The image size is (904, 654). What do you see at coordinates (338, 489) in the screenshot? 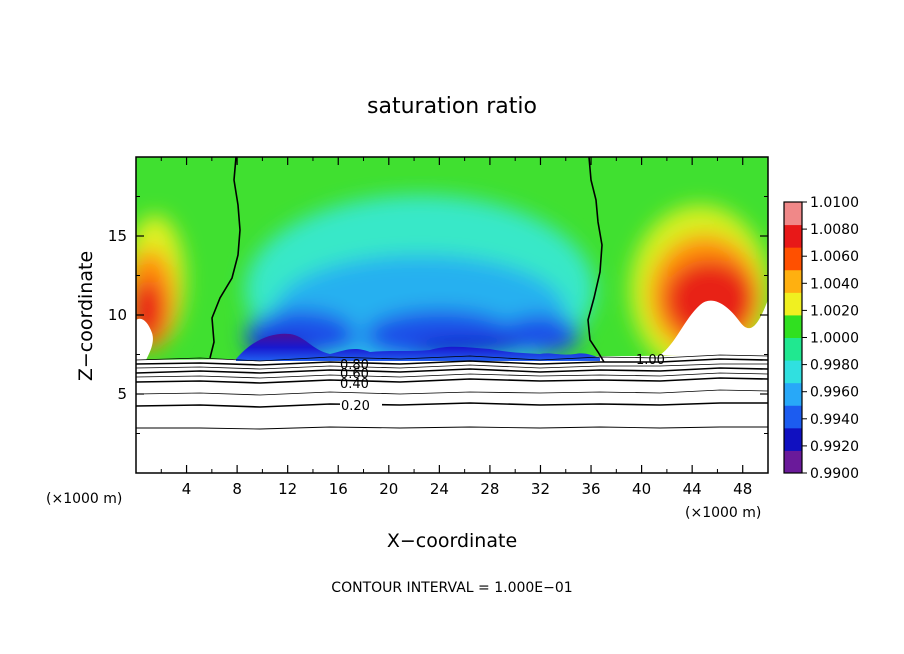
I see `x-tick-label: 16` at bounding box center [338, 489].